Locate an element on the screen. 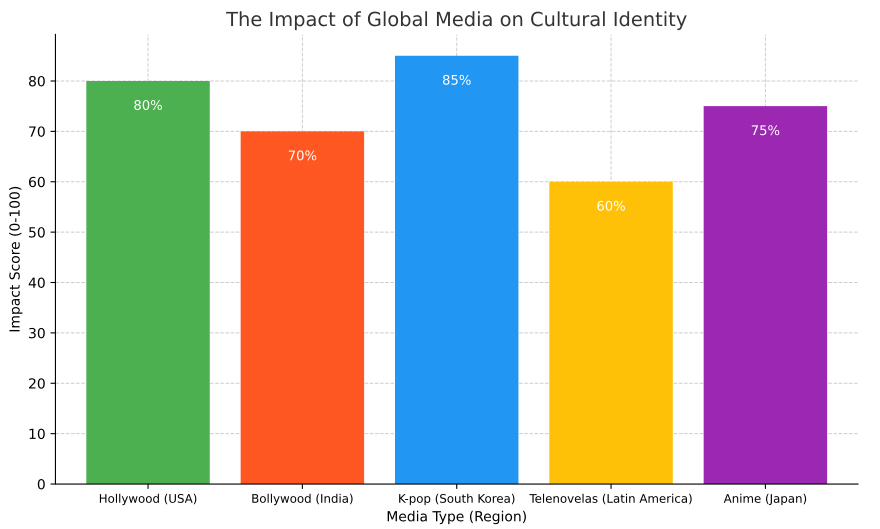  y-tick-label: 50 is located at coordinates (37, 232).